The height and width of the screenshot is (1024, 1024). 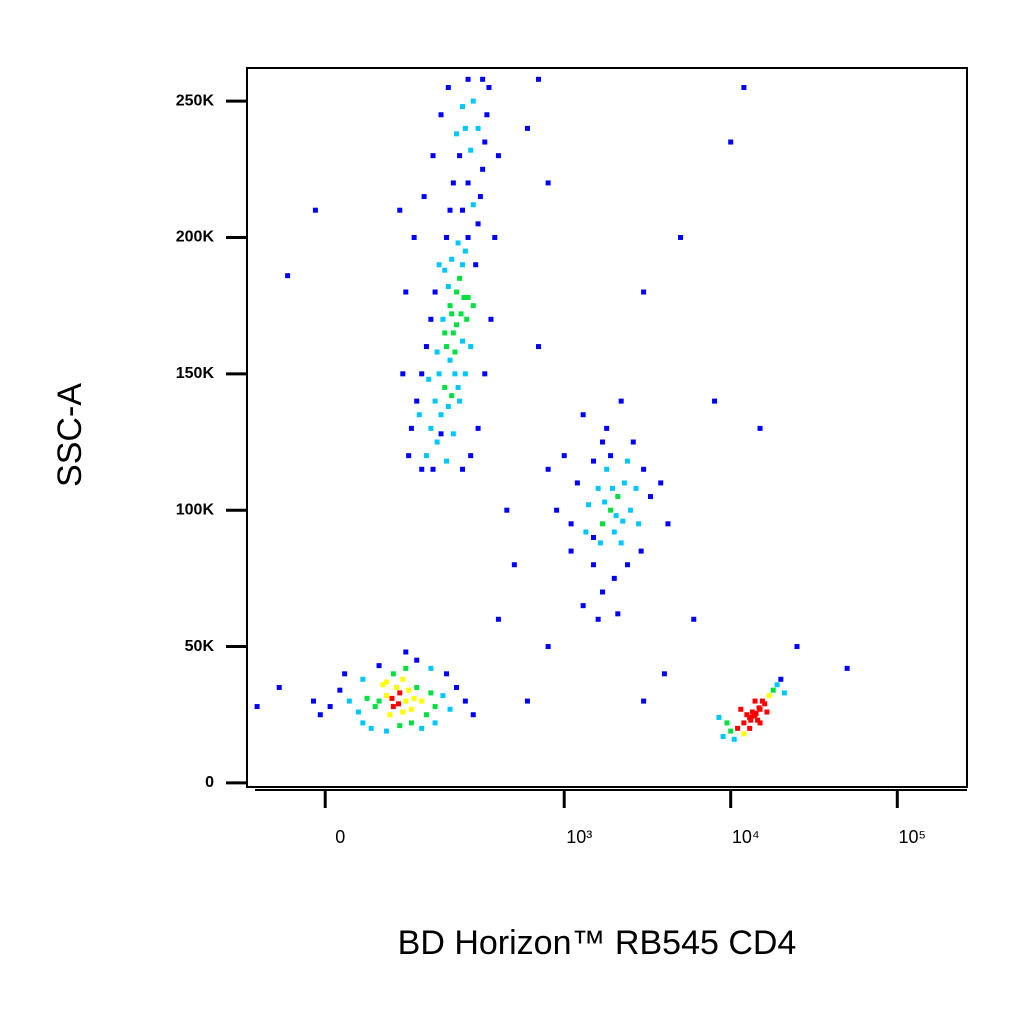 I want to click on y-tick-label: 50K, so click(x=200, y=646).